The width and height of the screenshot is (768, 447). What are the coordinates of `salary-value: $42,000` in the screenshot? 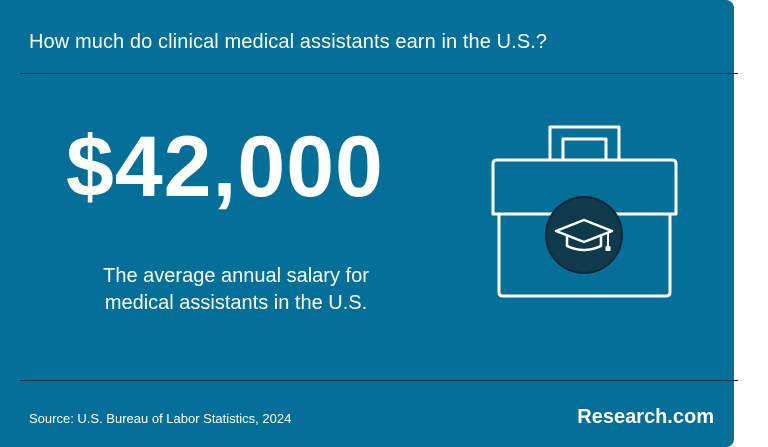 It's located at (225, 167).